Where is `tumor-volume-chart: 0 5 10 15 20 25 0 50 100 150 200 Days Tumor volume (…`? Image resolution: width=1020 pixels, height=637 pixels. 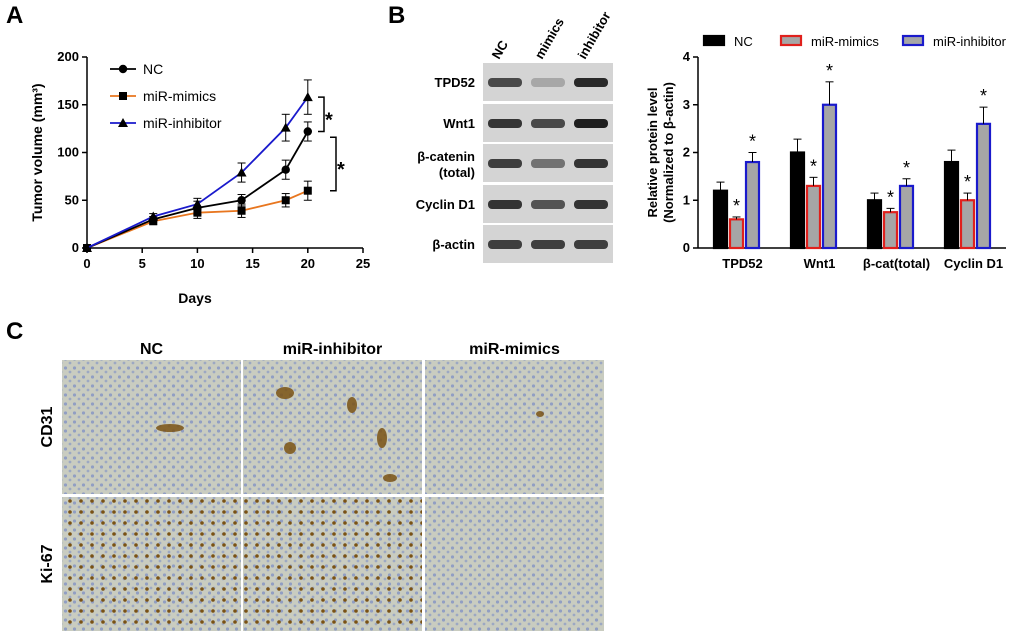
tumor-volume-chart: 0 5 10 15 20 25 0 50 100 150 200 Days Tumor volume (… is located at coordinates (199, 177).